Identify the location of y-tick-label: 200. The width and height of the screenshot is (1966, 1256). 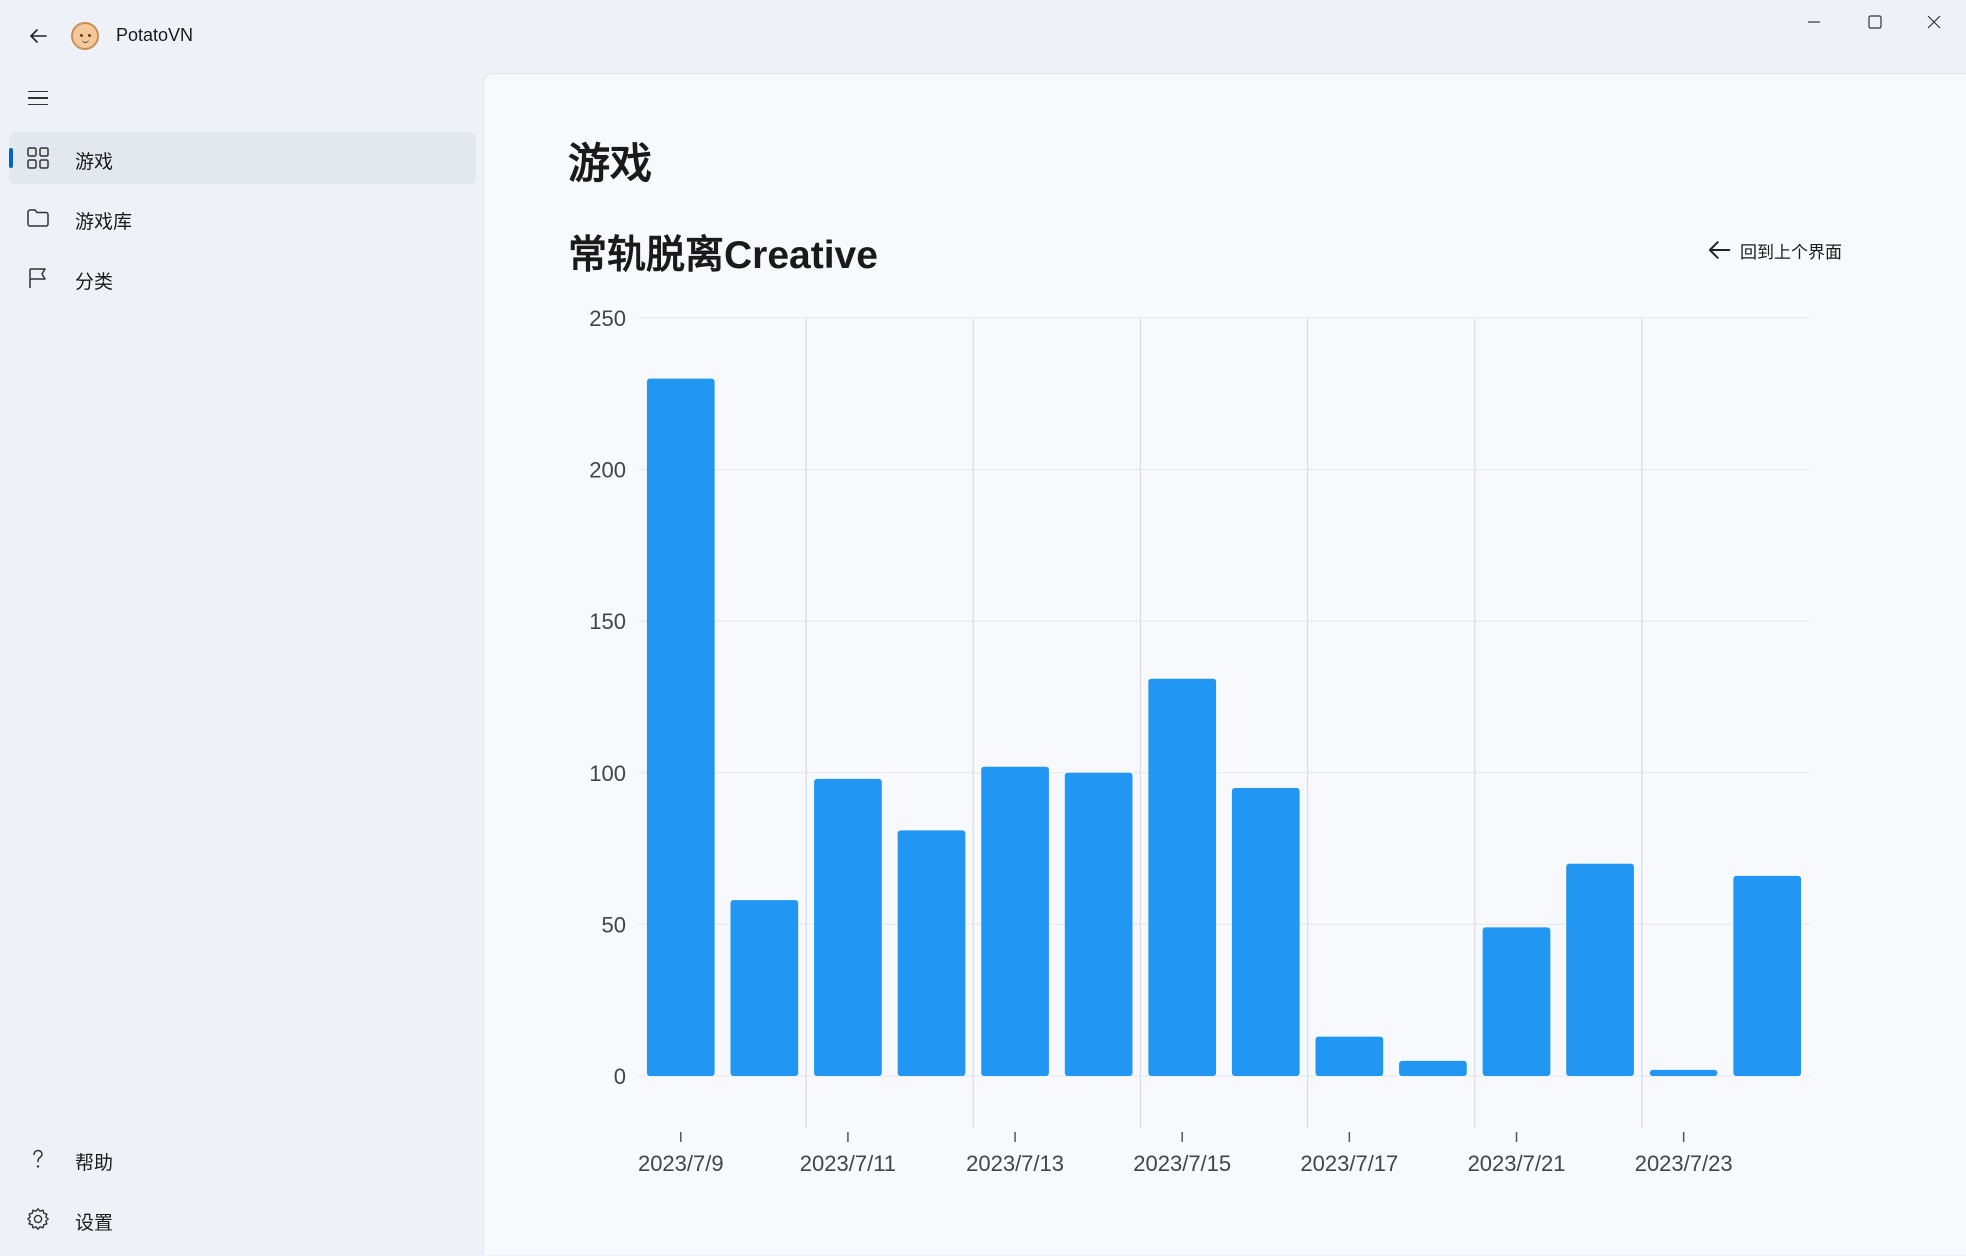
(607, 470).